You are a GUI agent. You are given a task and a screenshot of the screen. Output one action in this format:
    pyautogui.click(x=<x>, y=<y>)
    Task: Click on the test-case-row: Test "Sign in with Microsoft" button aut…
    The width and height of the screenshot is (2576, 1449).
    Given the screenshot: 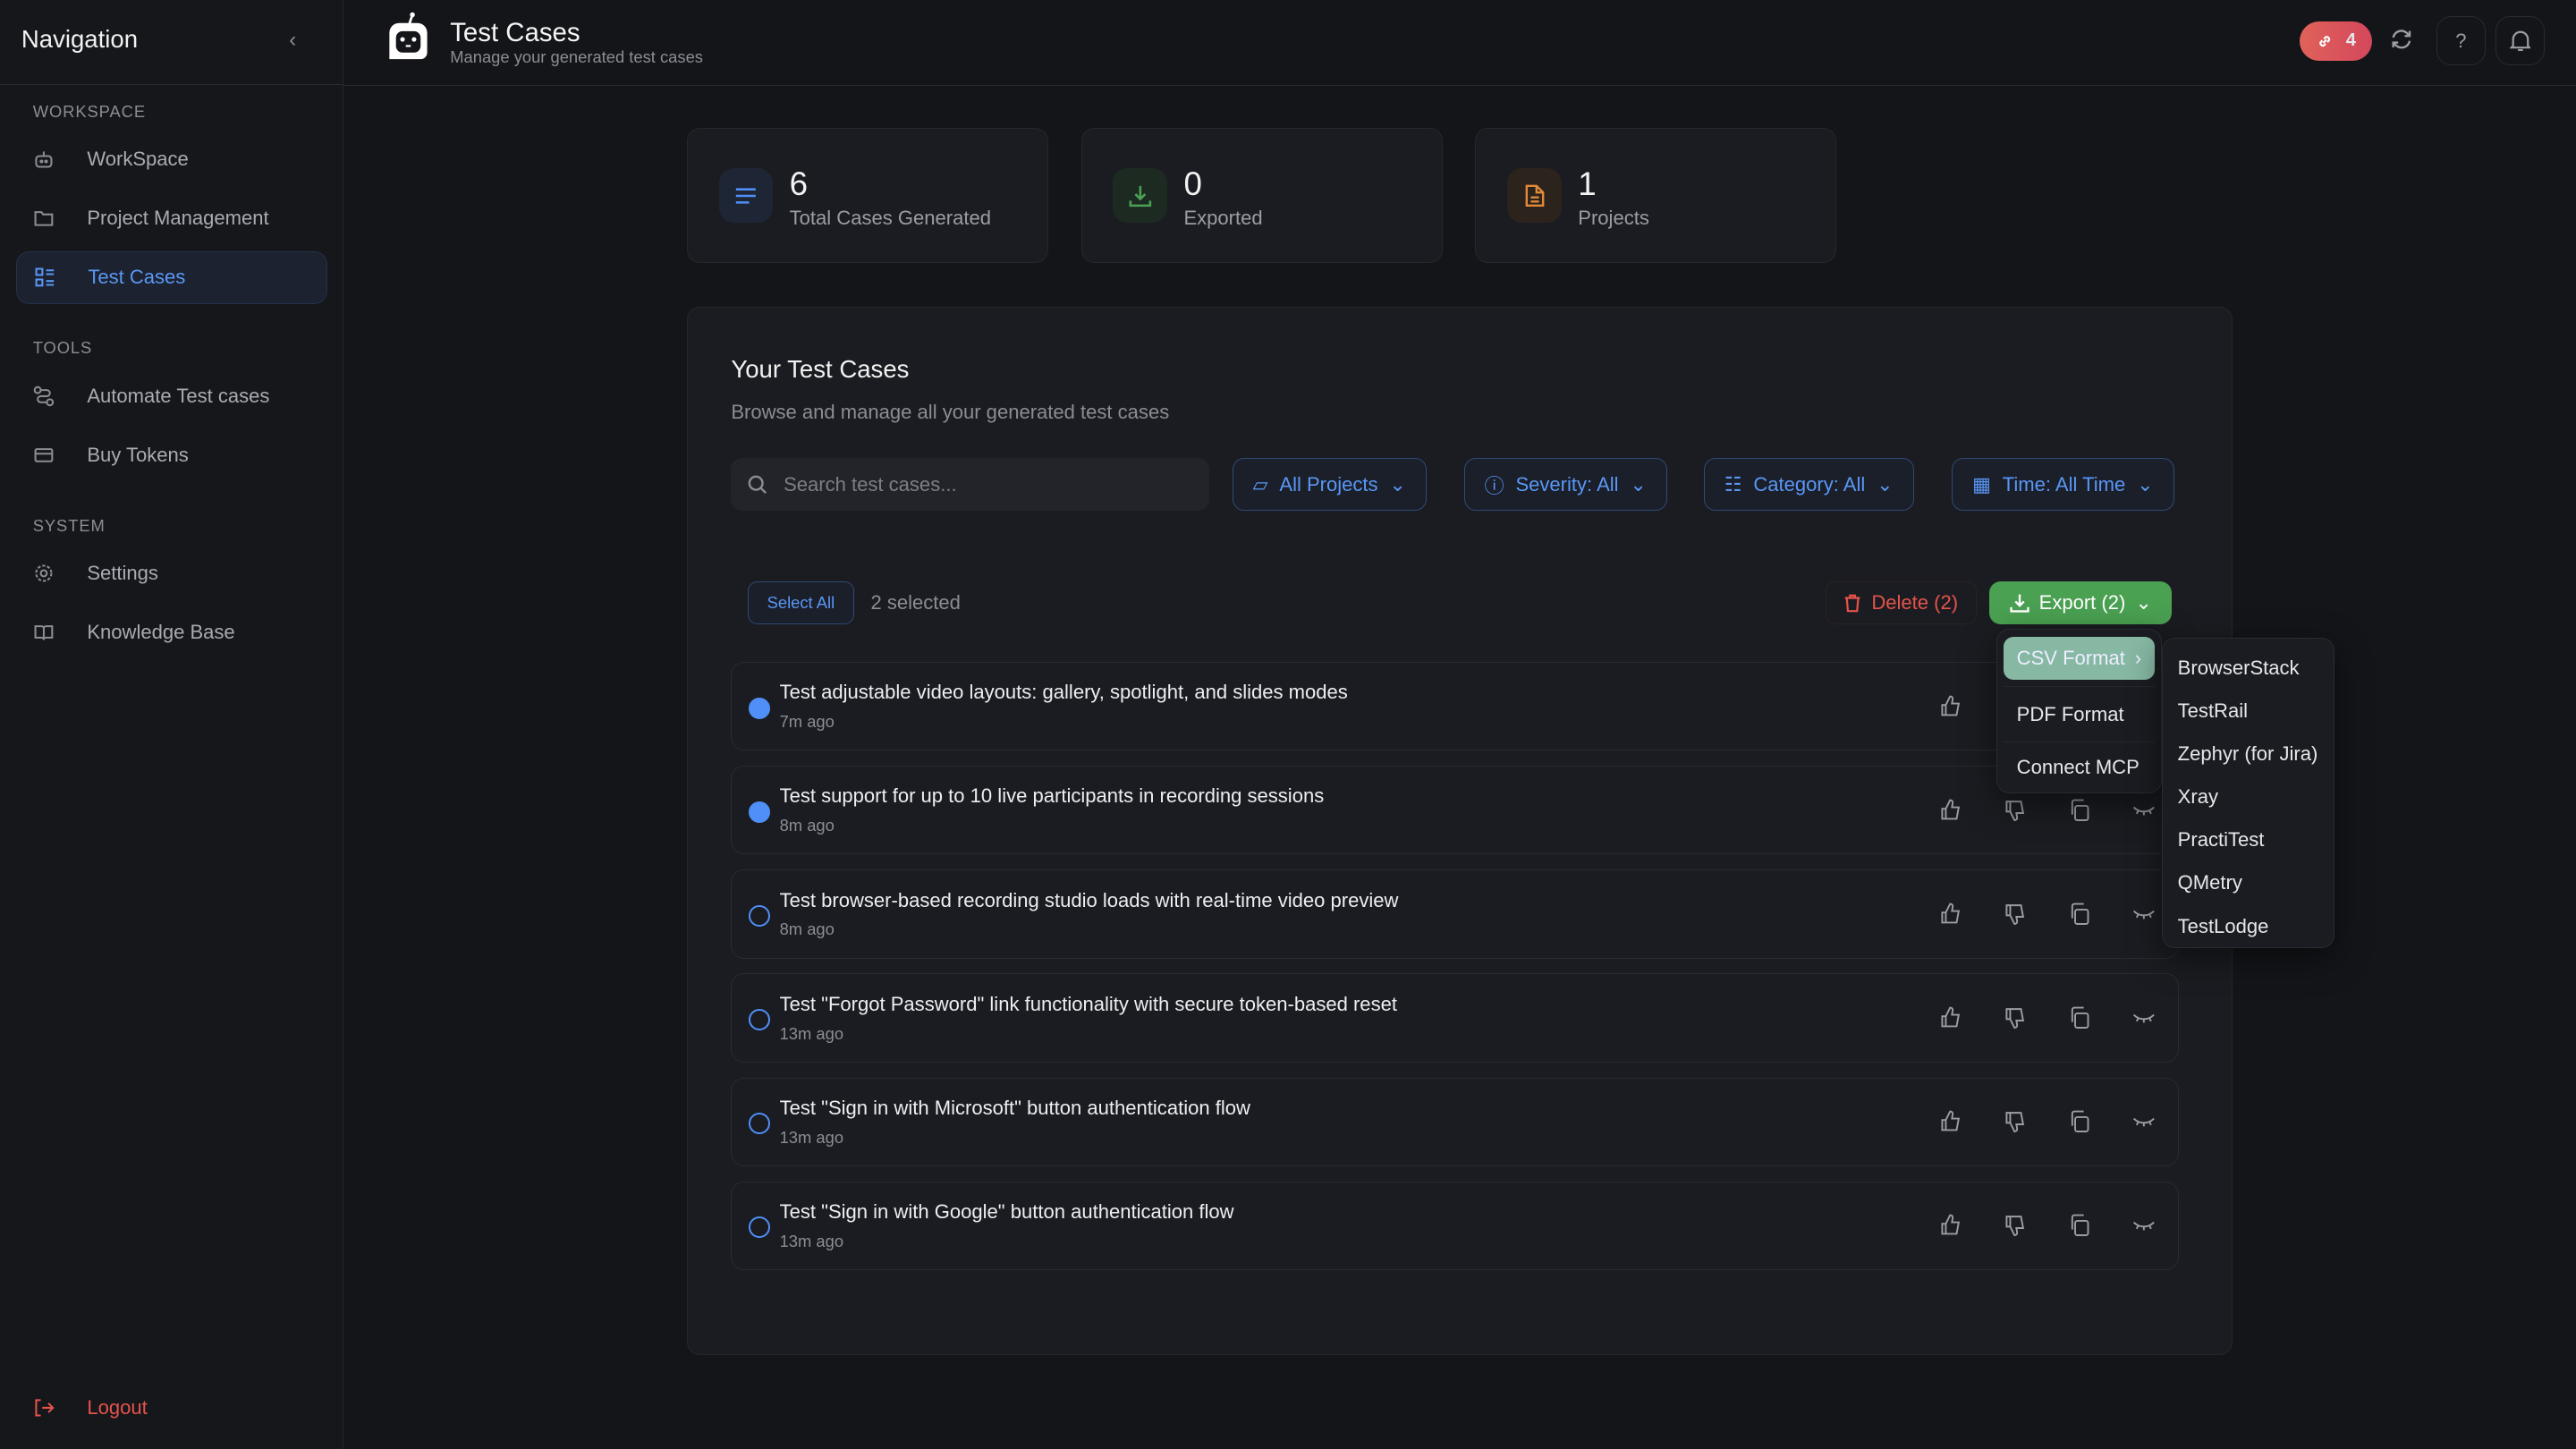 What is the action you would take?
    pyautogui.click(x=1455, y=1121)
    